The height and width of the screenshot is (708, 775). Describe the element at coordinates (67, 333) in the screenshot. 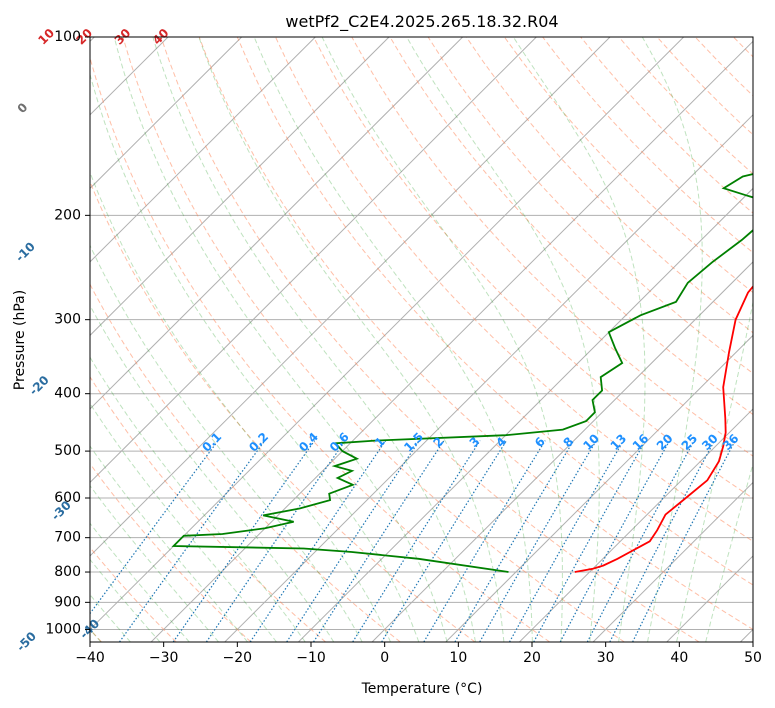

I see `y-axis: 1000 900 800 700 600 500 400 300 200 100` at that location.